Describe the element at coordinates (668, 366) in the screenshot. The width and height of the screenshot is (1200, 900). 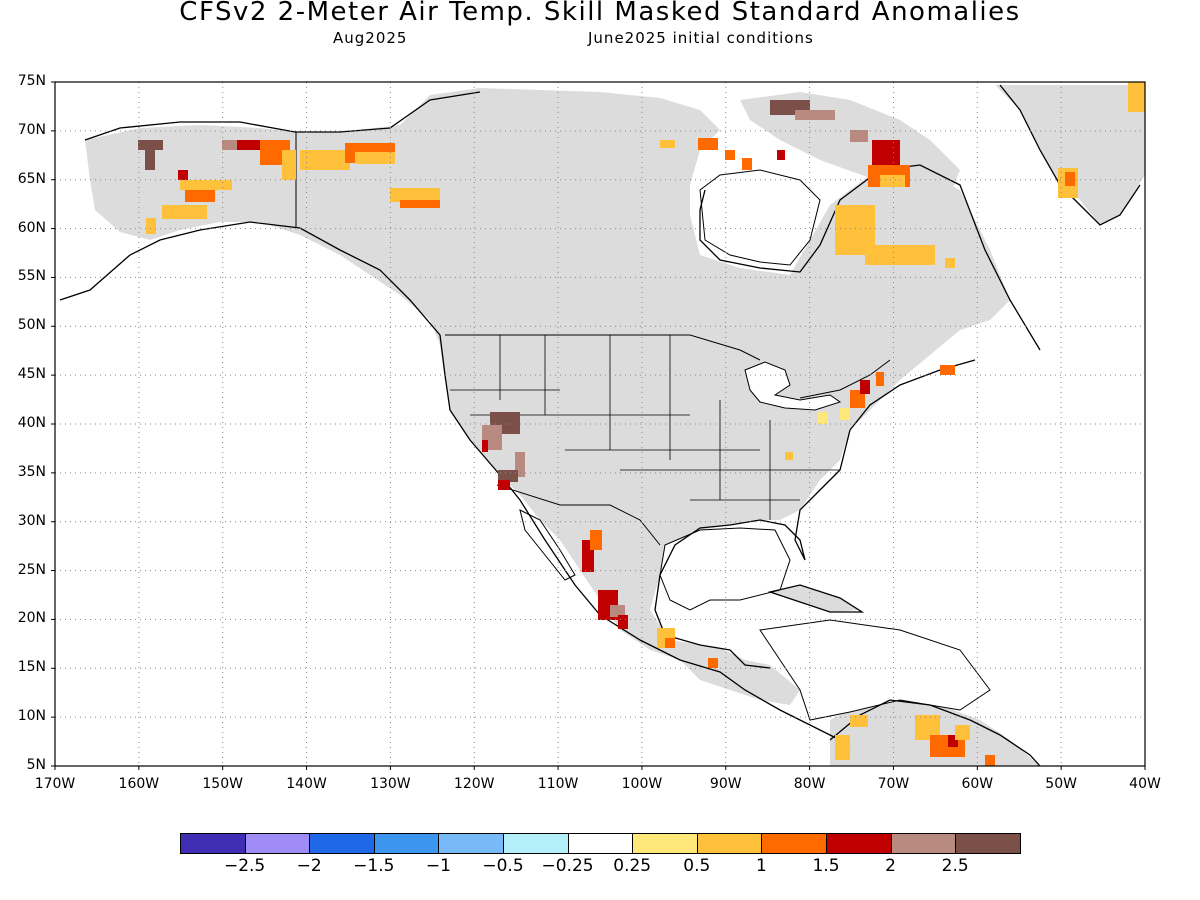
I see `border-us-canada` at that location.